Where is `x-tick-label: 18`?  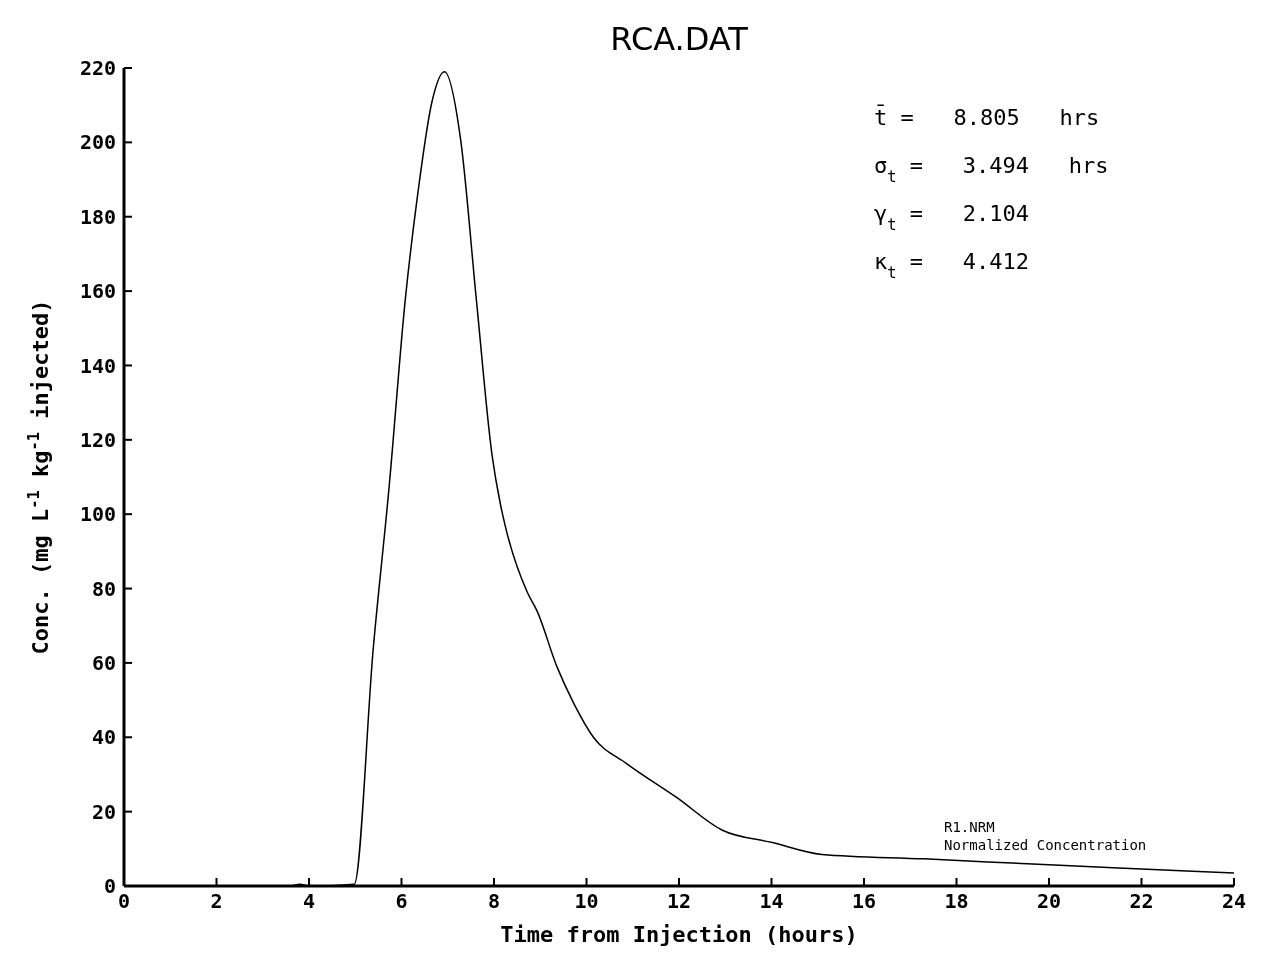 x-tick-label: 18 is located at coordinates (956, 901).